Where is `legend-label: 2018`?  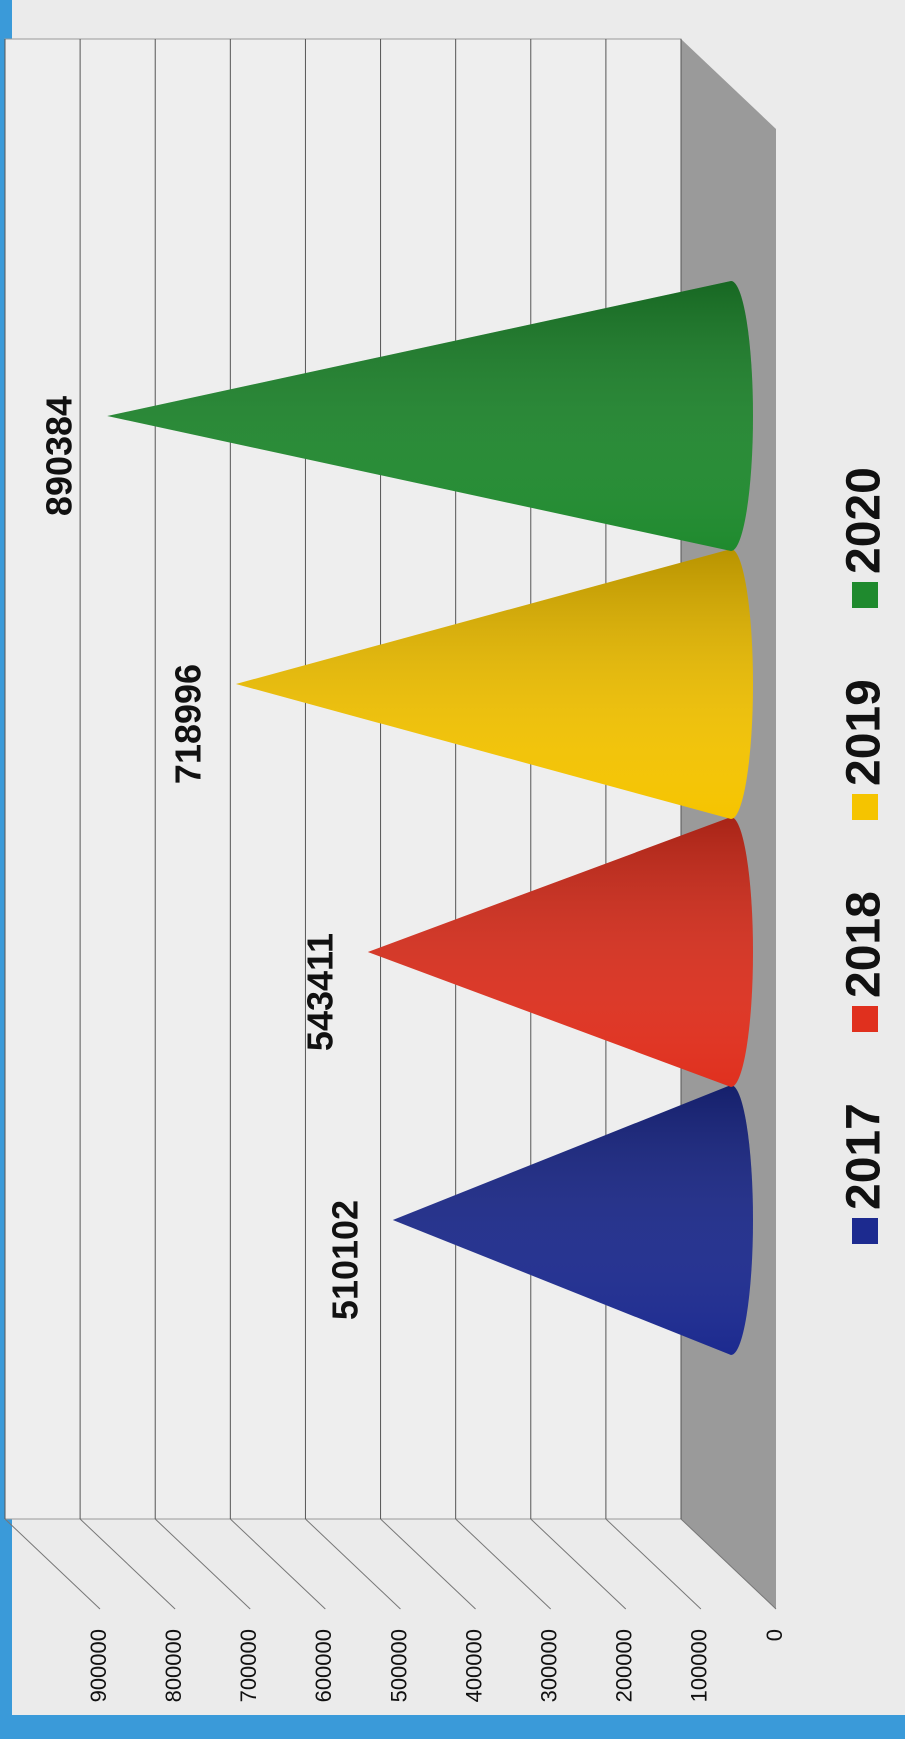
legend-label: 2018 is located at coordinates (864, 944).